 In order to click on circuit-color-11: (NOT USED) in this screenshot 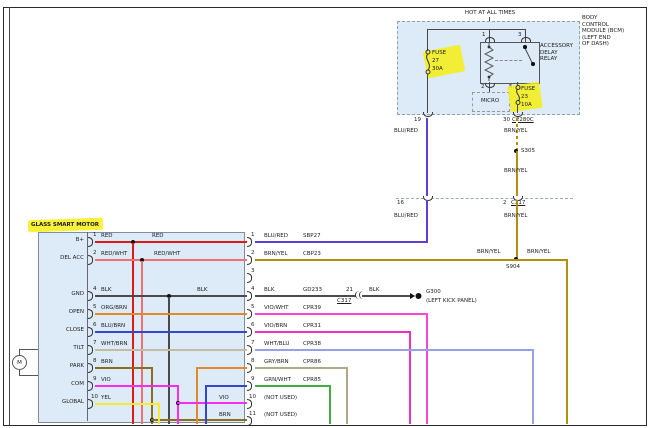, I will do `click(281, 415)`.